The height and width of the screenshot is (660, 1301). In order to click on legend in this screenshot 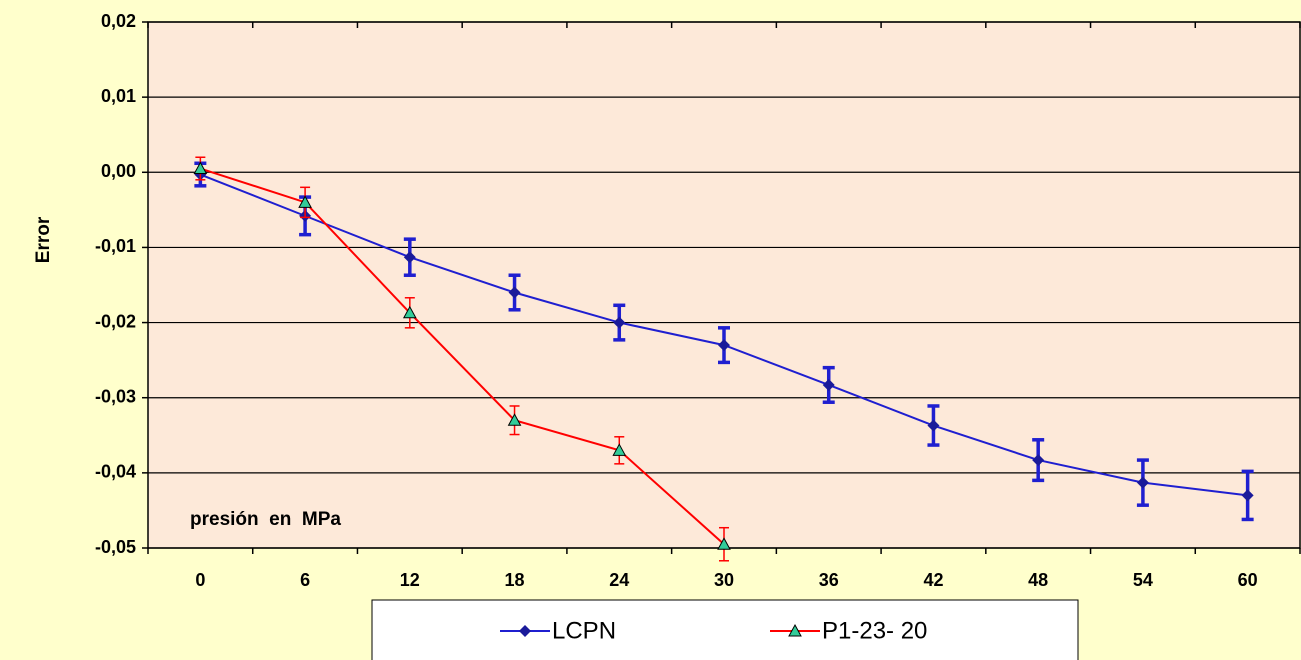, I will do `click(725, 629)`.